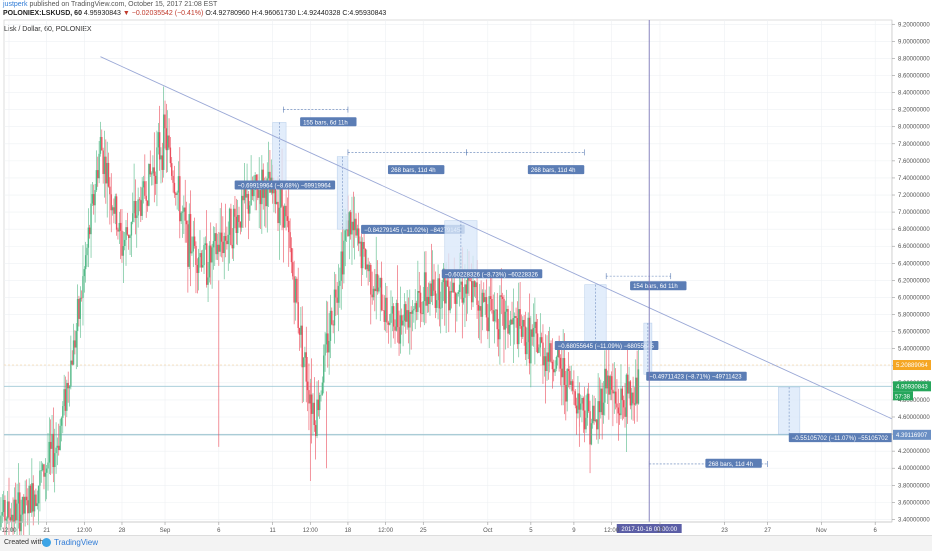 The image size is (932, 551). What do you see at coordinates (23, 542) in the screenshot?
I see `created-with-text: Created with` at bounding box center [23, 542].